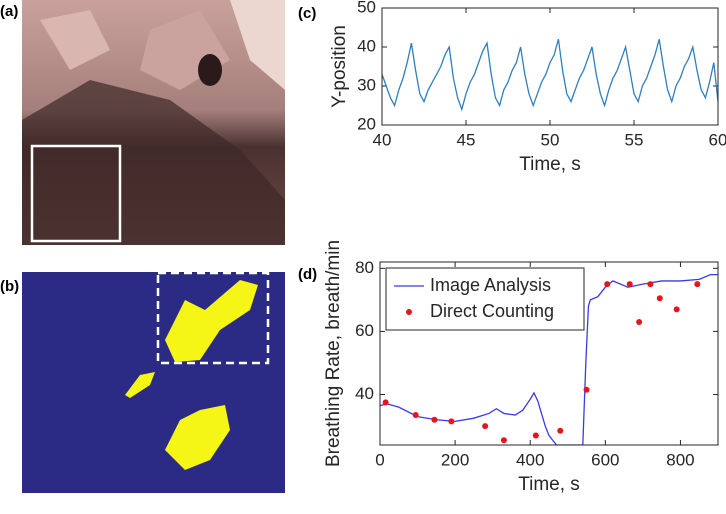 The height and width of the screenshot is (514, 726). I want to click on legend-box, so click(485, 299).